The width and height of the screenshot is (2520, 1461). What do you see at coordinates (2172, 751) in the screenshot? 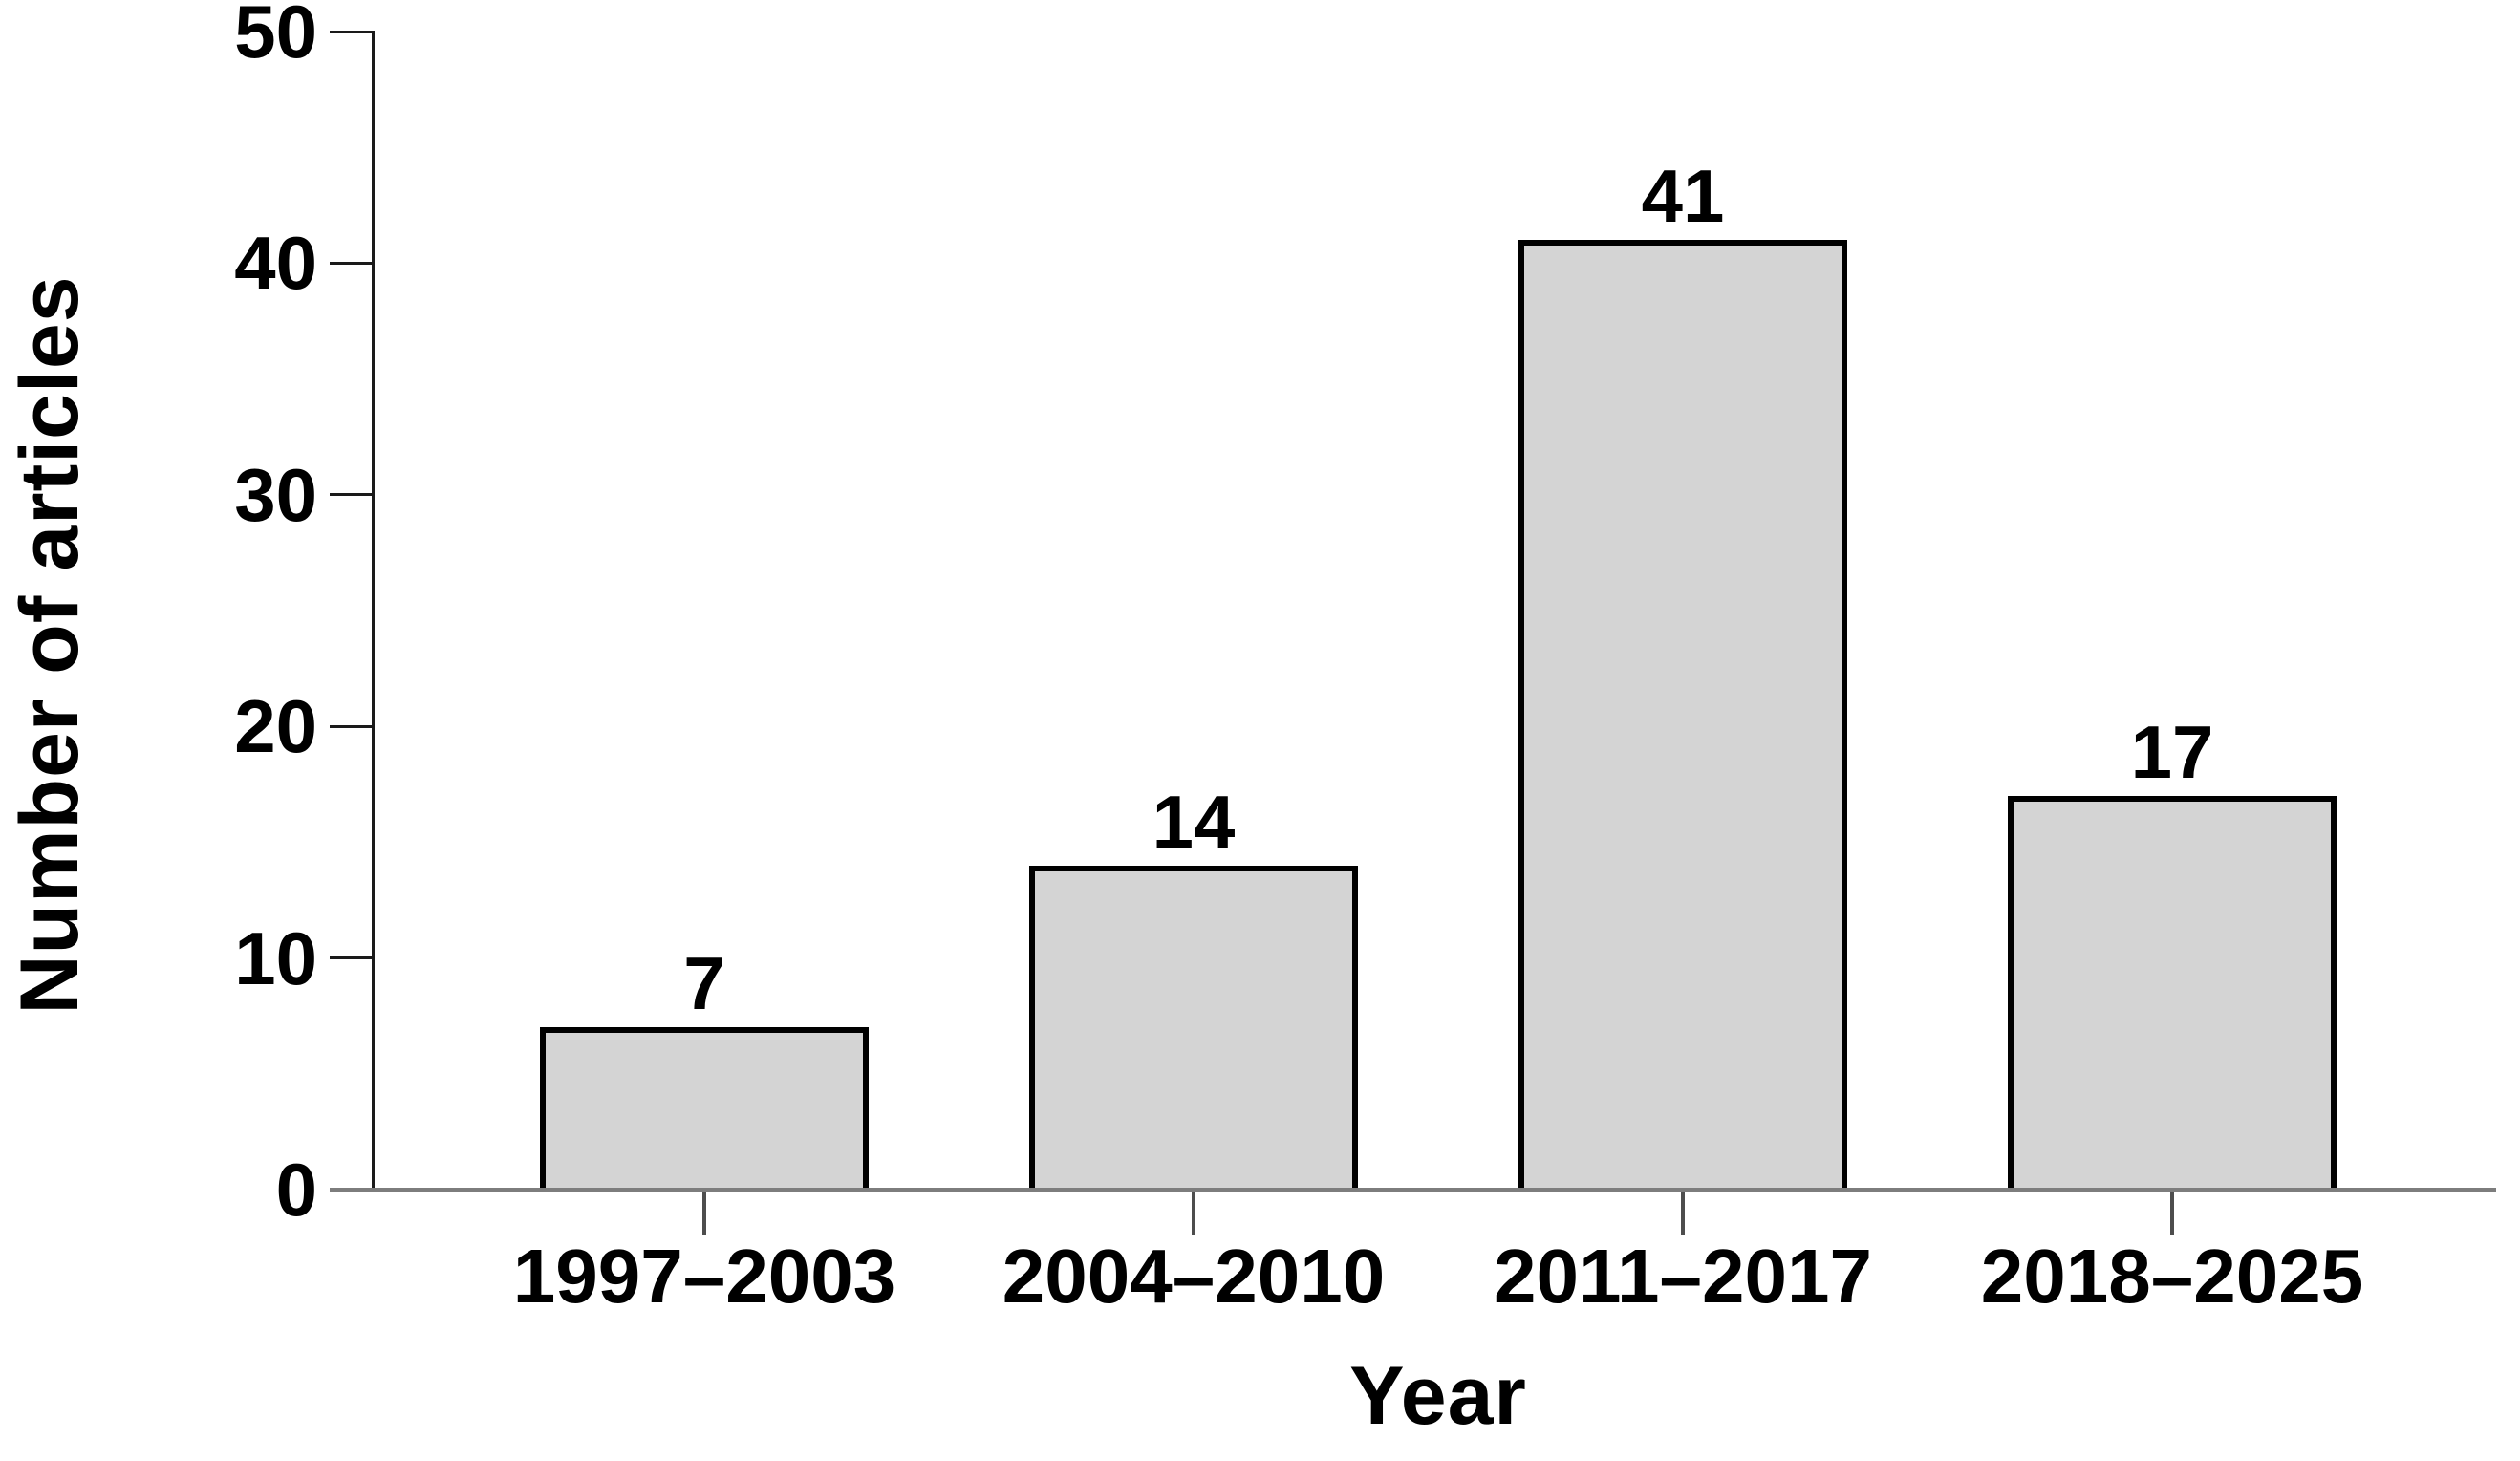
I see `bar-value-label: 17` at bounding box center [2172, 751].